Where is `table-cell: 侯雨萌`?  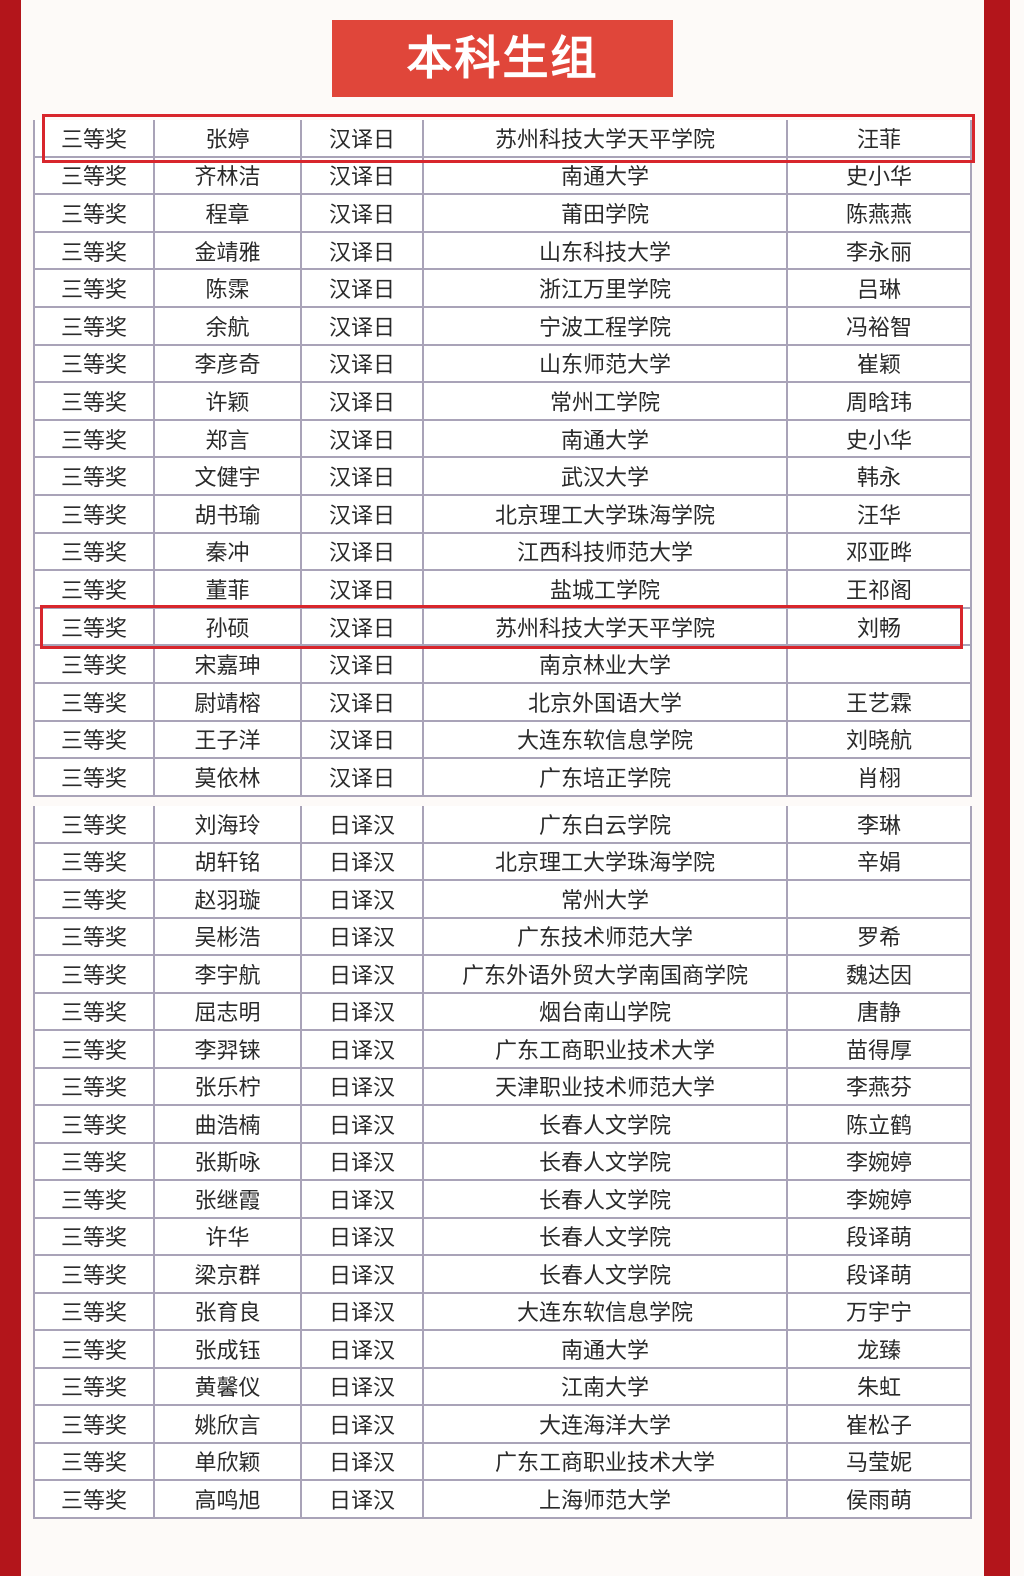
table-cell: 侯雨萌 is located at coordinates (880, 1499).